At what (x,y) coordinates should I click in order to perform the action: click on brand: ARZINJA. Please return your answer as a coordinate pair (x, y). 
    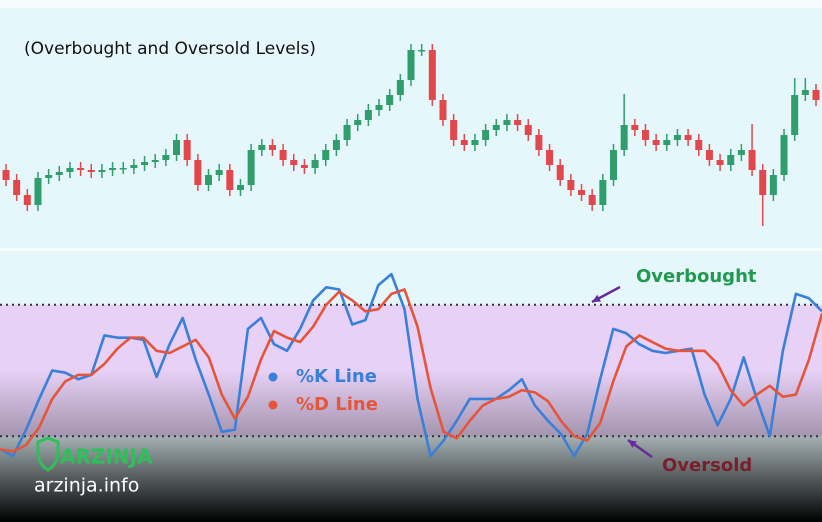
    Looking at the image, I should click on (106, 457).